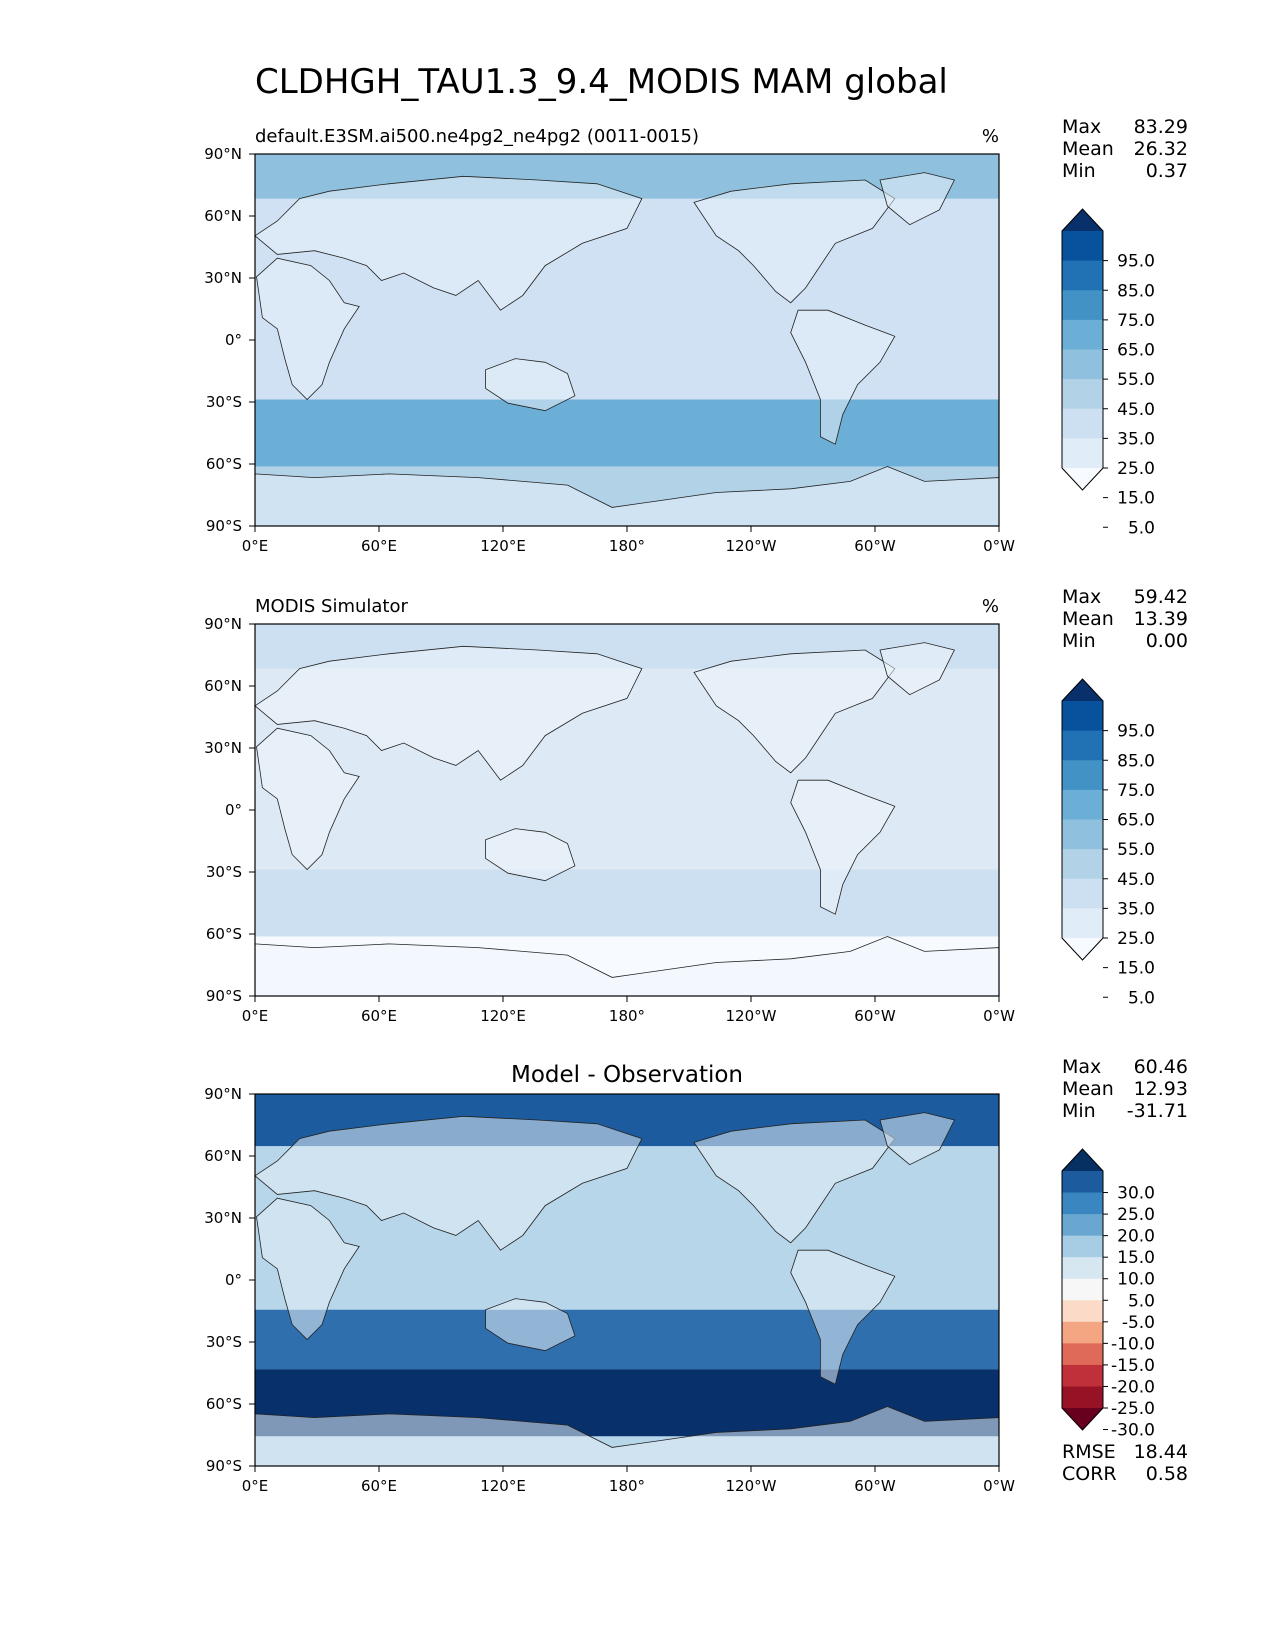  I want to click on y-tick-label: 60°S, so click(224, 934).